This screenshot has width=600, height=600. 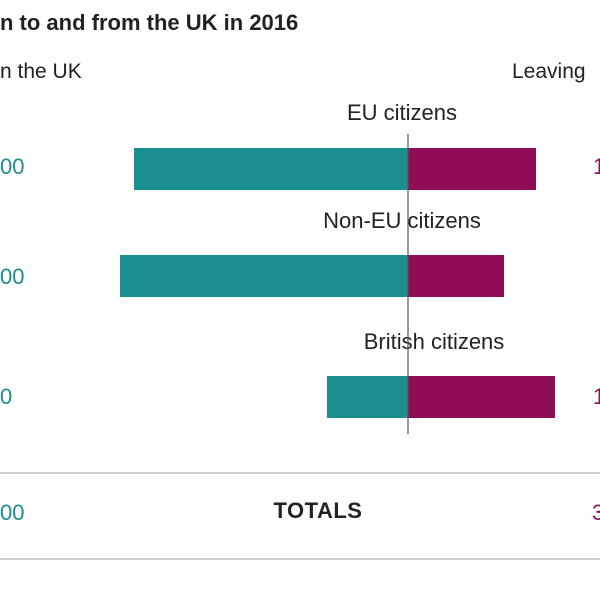 I want to click on leaving-header: Leaving, so click(x=549, y=71).